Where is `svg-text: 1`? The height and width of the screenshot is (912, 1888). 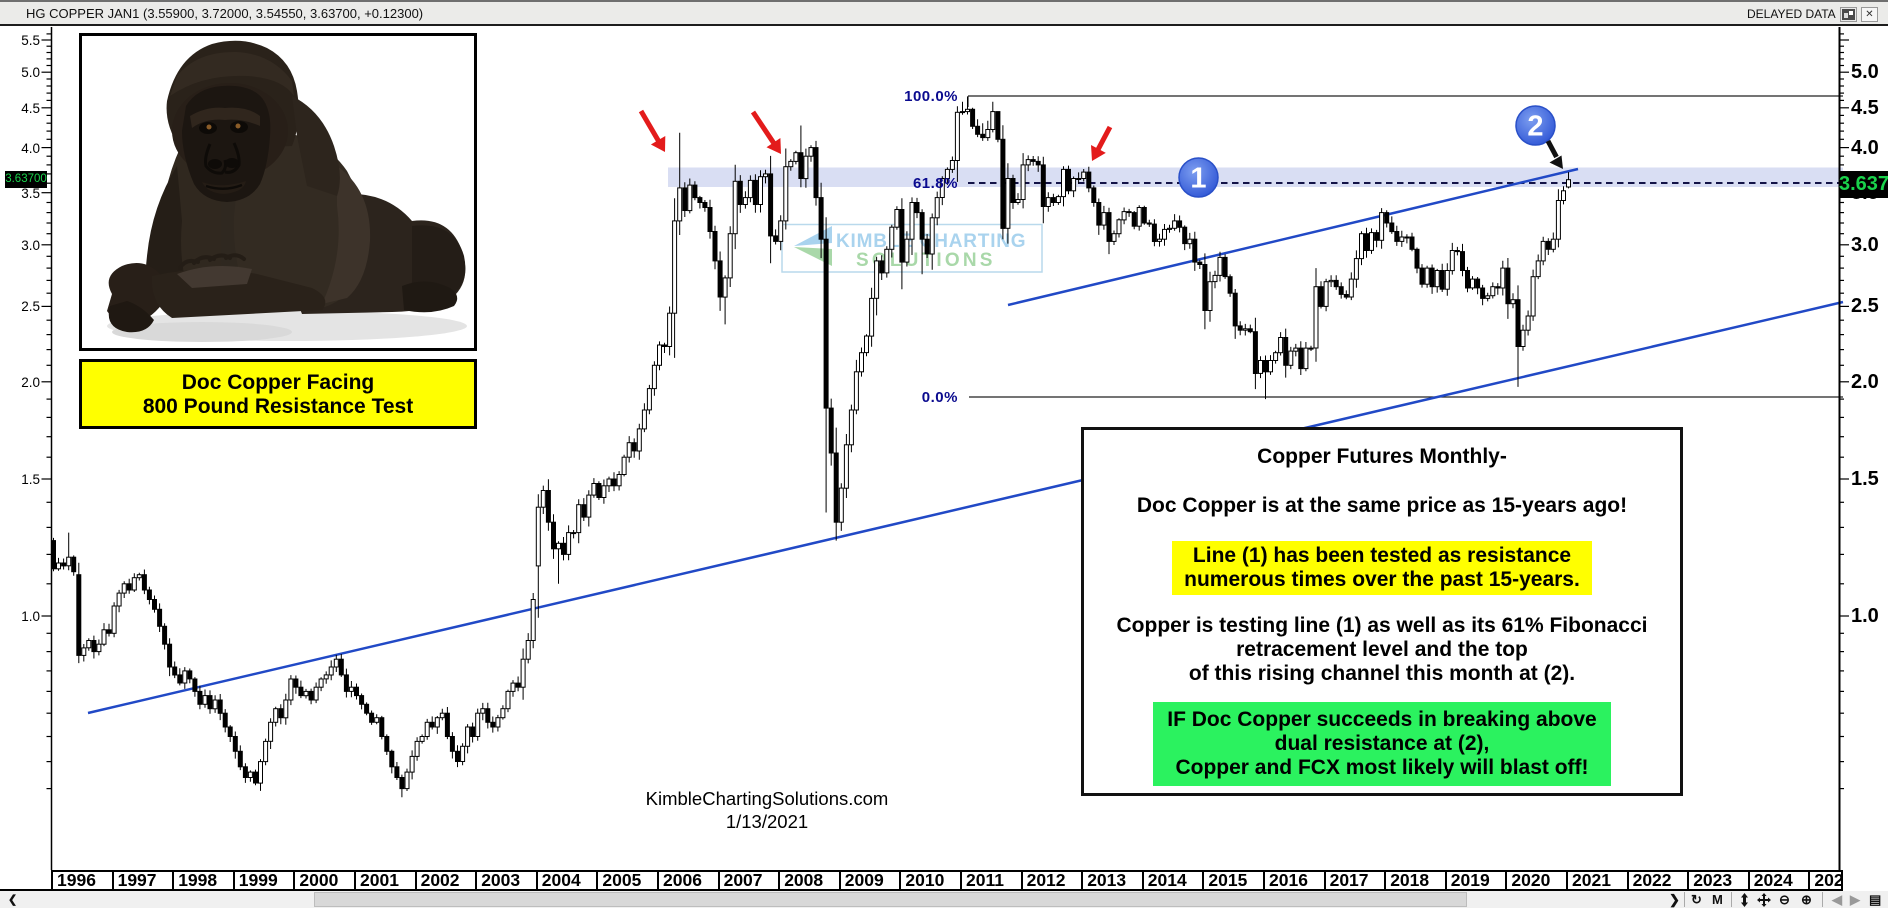 svg-text: 1 is located at coordinates (1198, 179).